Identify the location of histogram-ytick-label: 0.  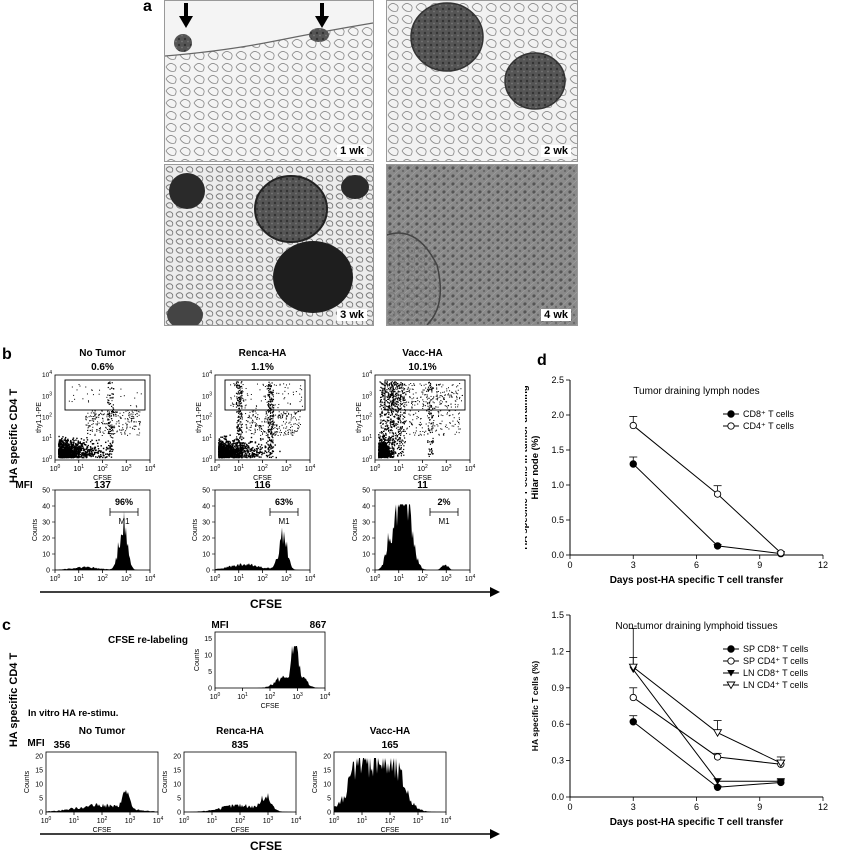
(48, 571).